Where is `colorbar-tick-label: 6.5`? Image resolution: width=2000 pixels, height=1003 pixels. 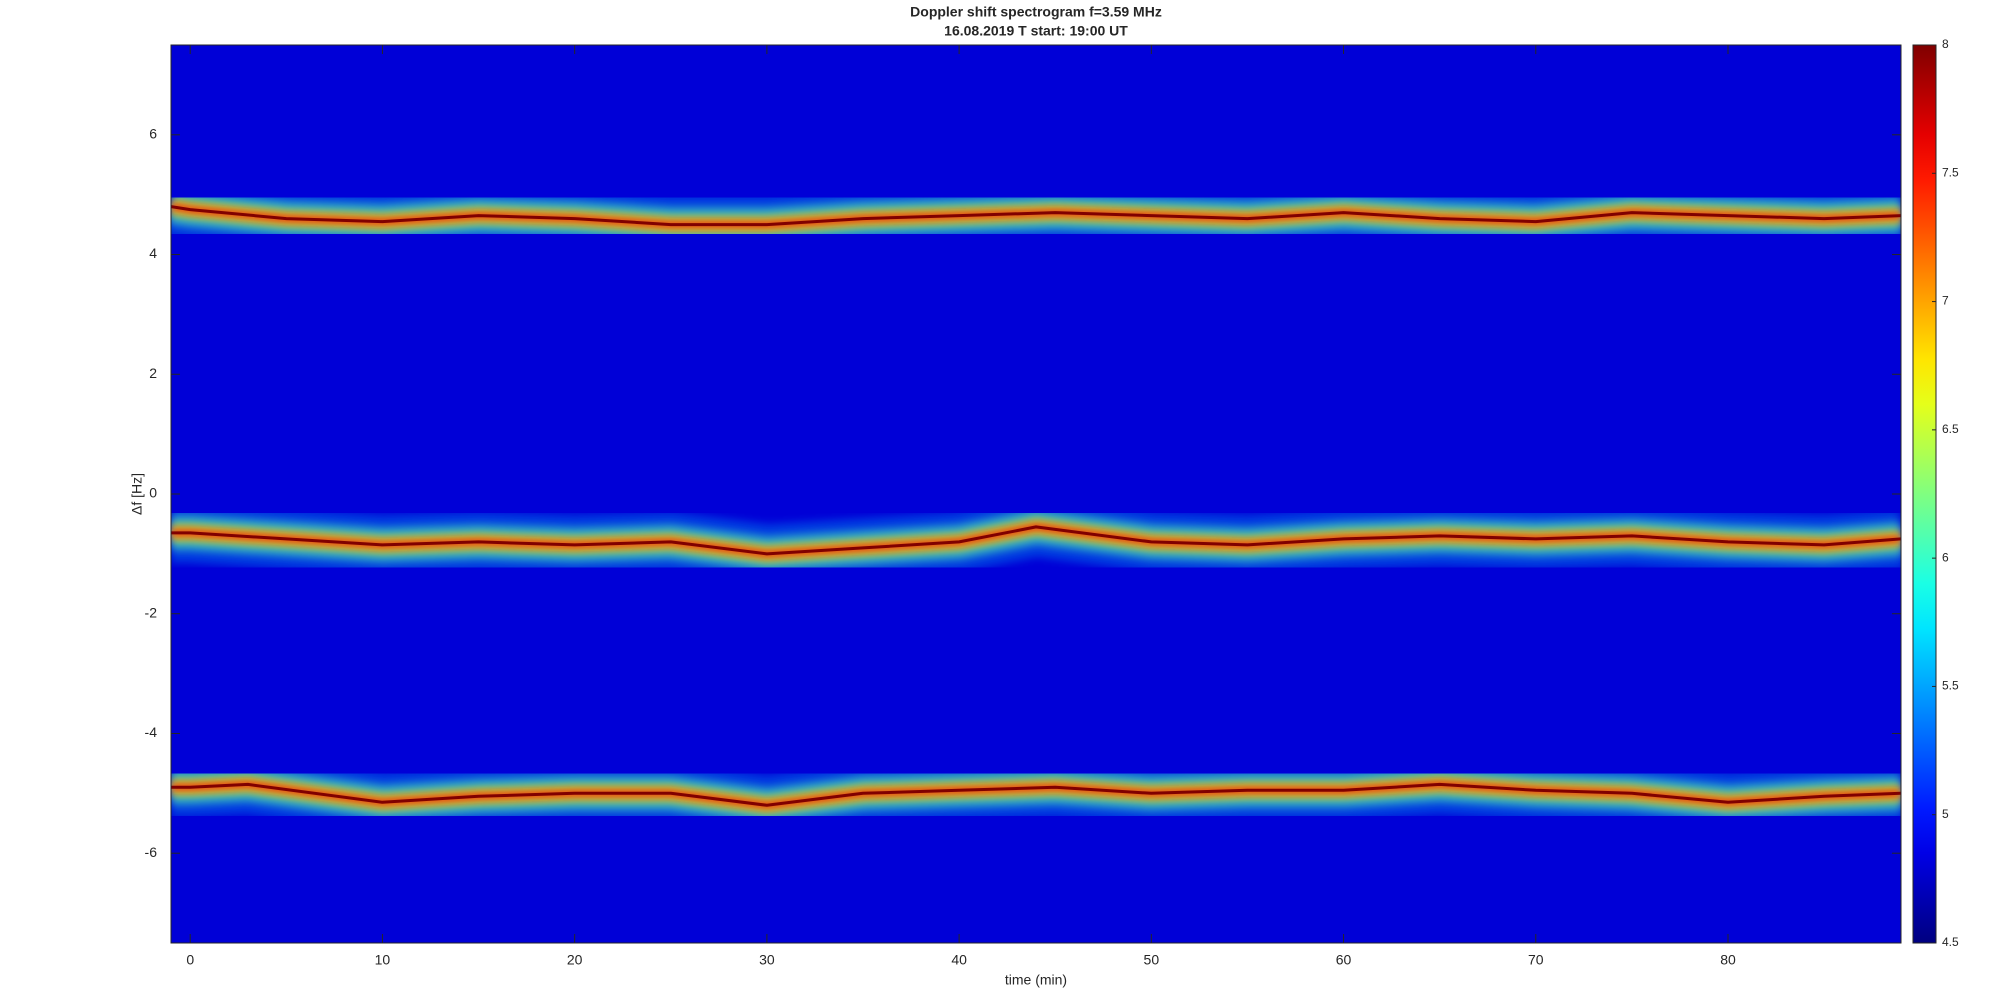 colorbar-tick-label: 6.5 is located at coordinates (1950, 429).